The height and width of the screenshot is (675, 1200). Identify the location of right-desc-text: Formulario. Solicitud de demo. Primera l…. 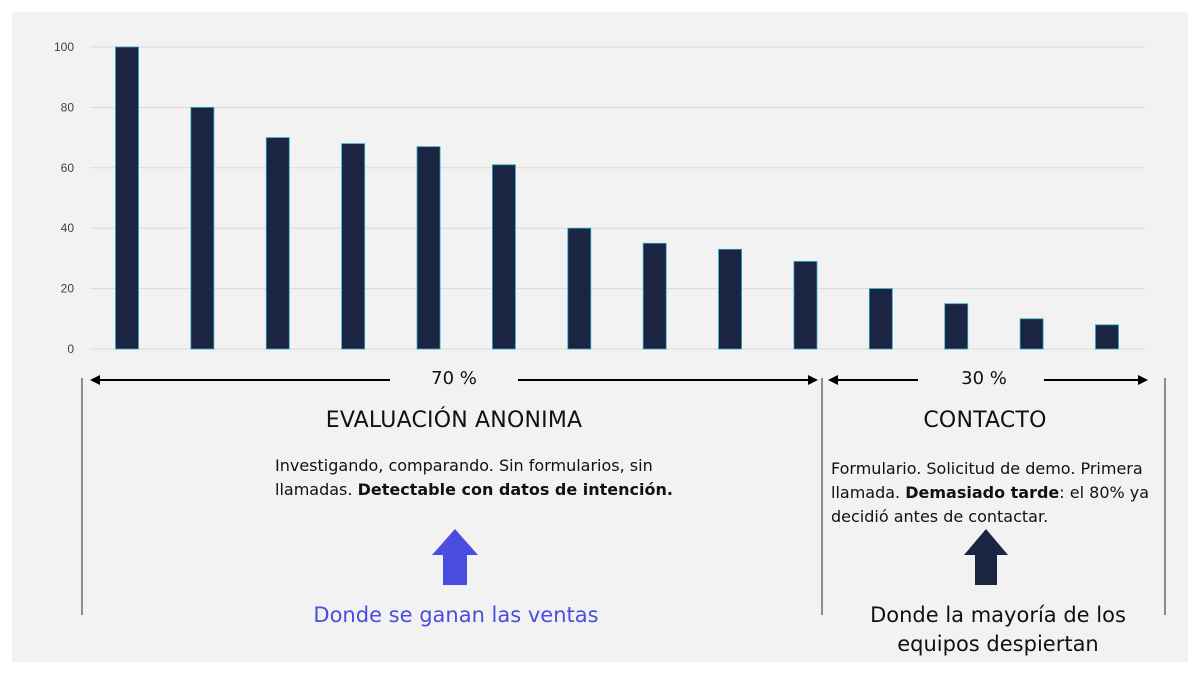
(987, 480).